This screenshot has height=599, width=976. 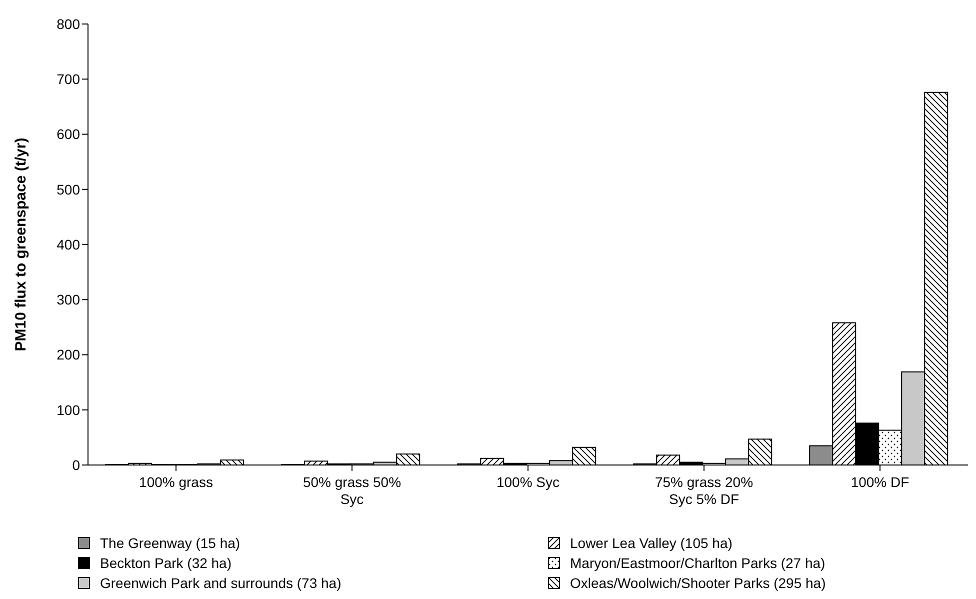 I want to click on legend-label: Oxleas/Woolwich/Shooter Parks (295 ha), so click(x=698, y=583).